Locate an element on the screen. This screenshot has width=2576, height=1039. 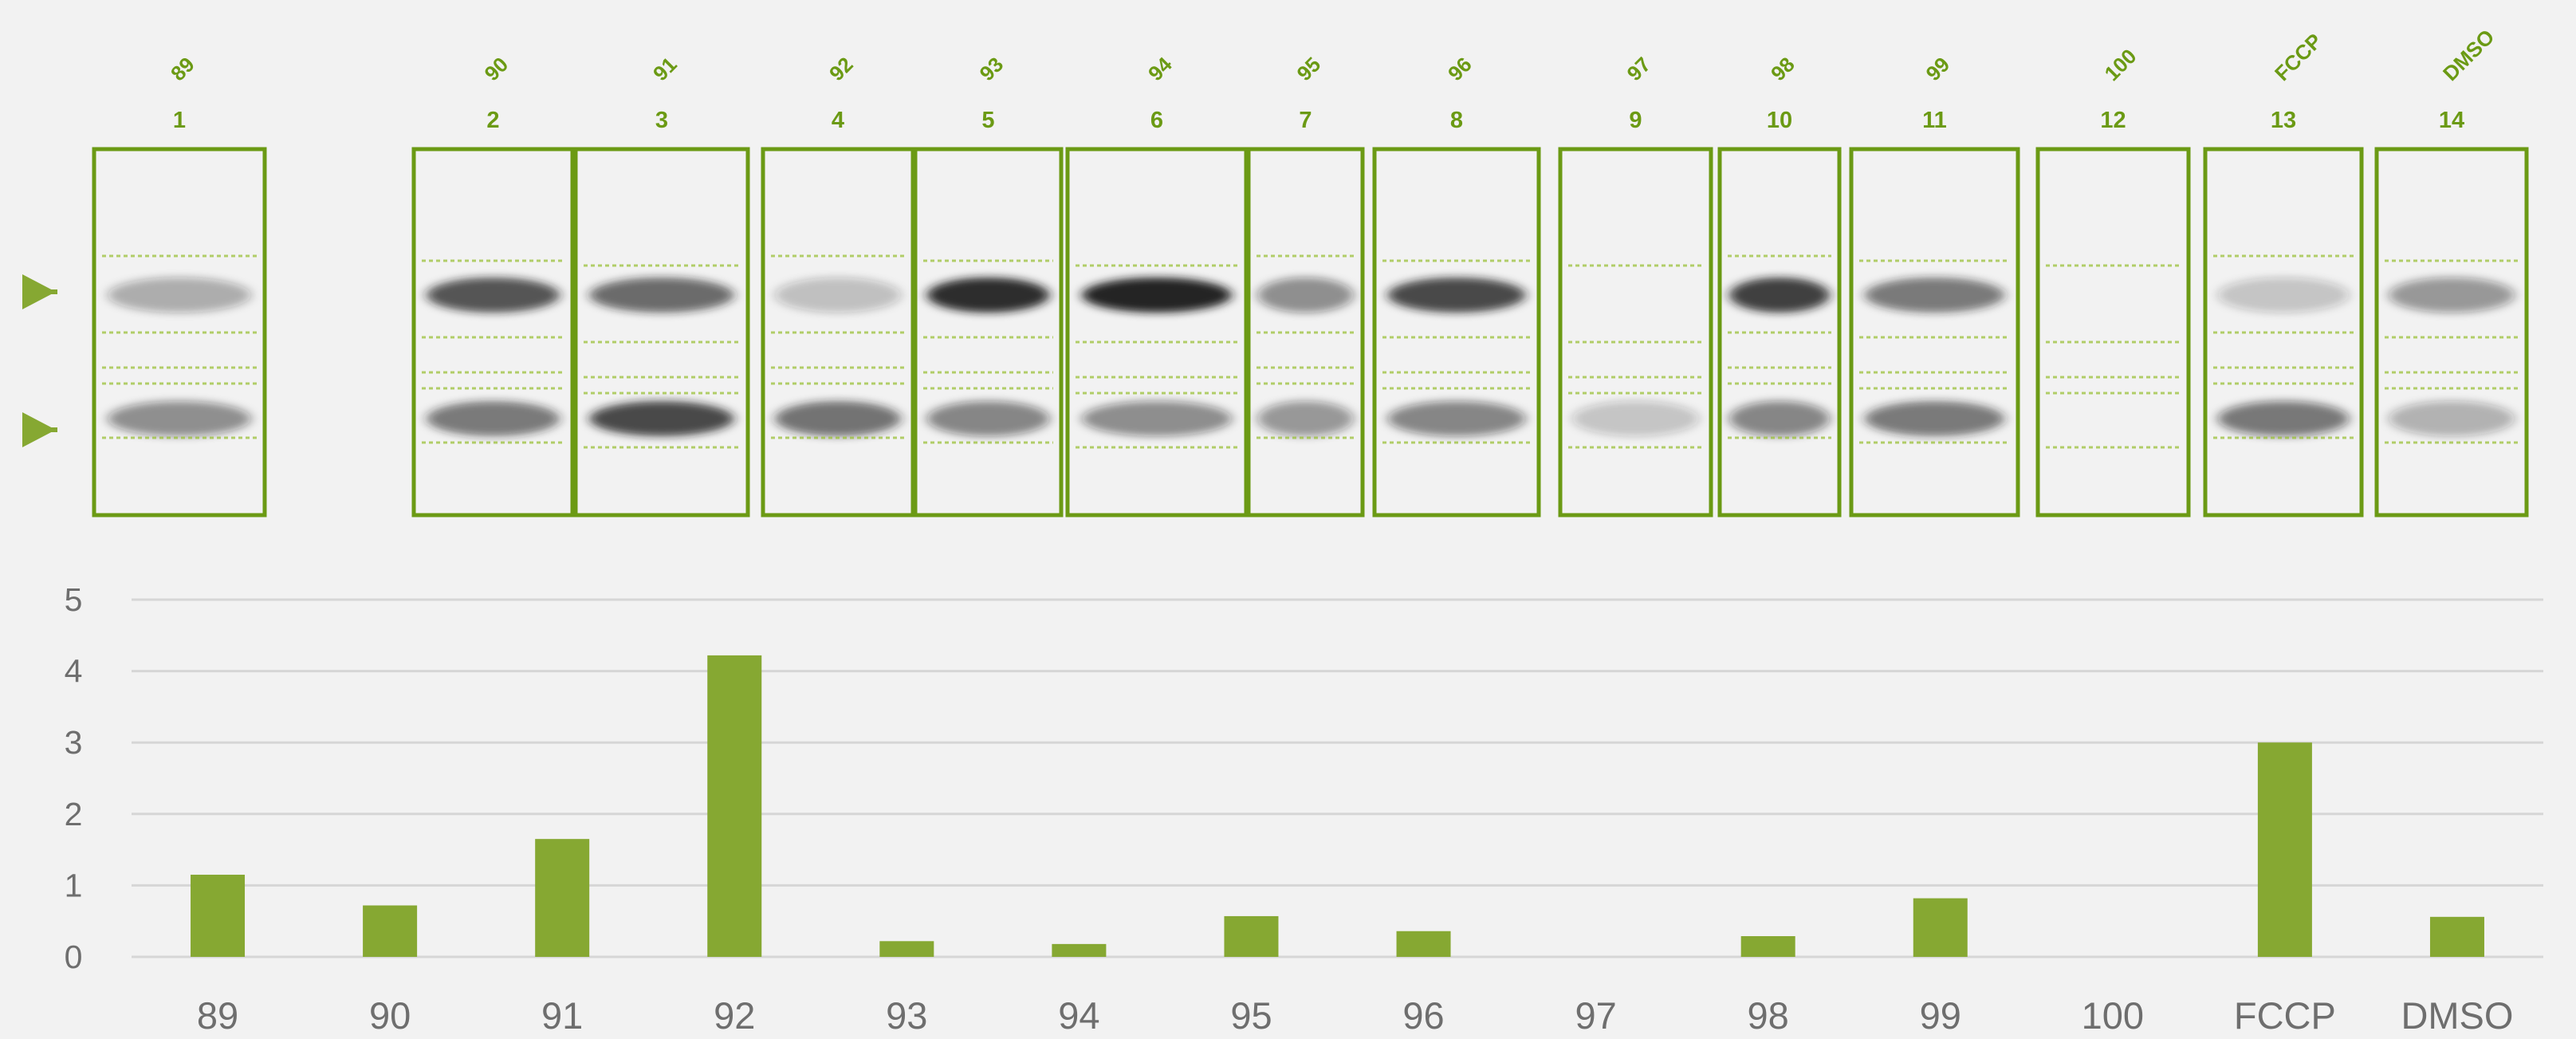
lane-label: 96 is located at coordinates (1460, 69).